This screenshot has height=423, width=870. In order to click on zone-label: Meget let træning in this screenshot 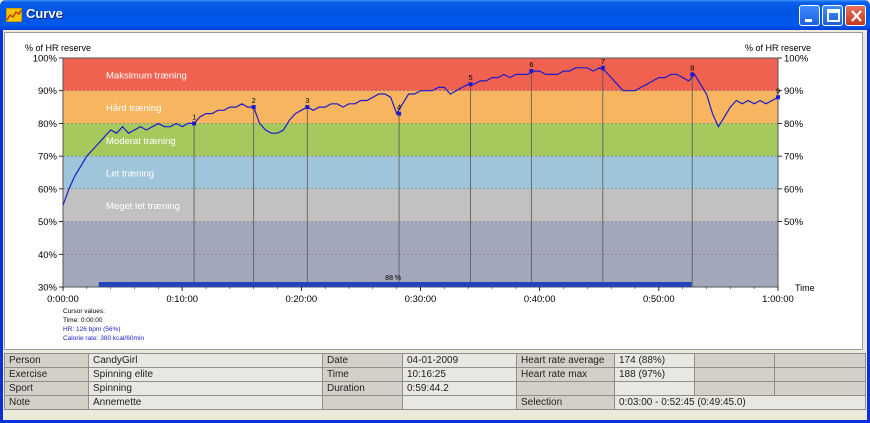, I will do `click(143, 206)`.